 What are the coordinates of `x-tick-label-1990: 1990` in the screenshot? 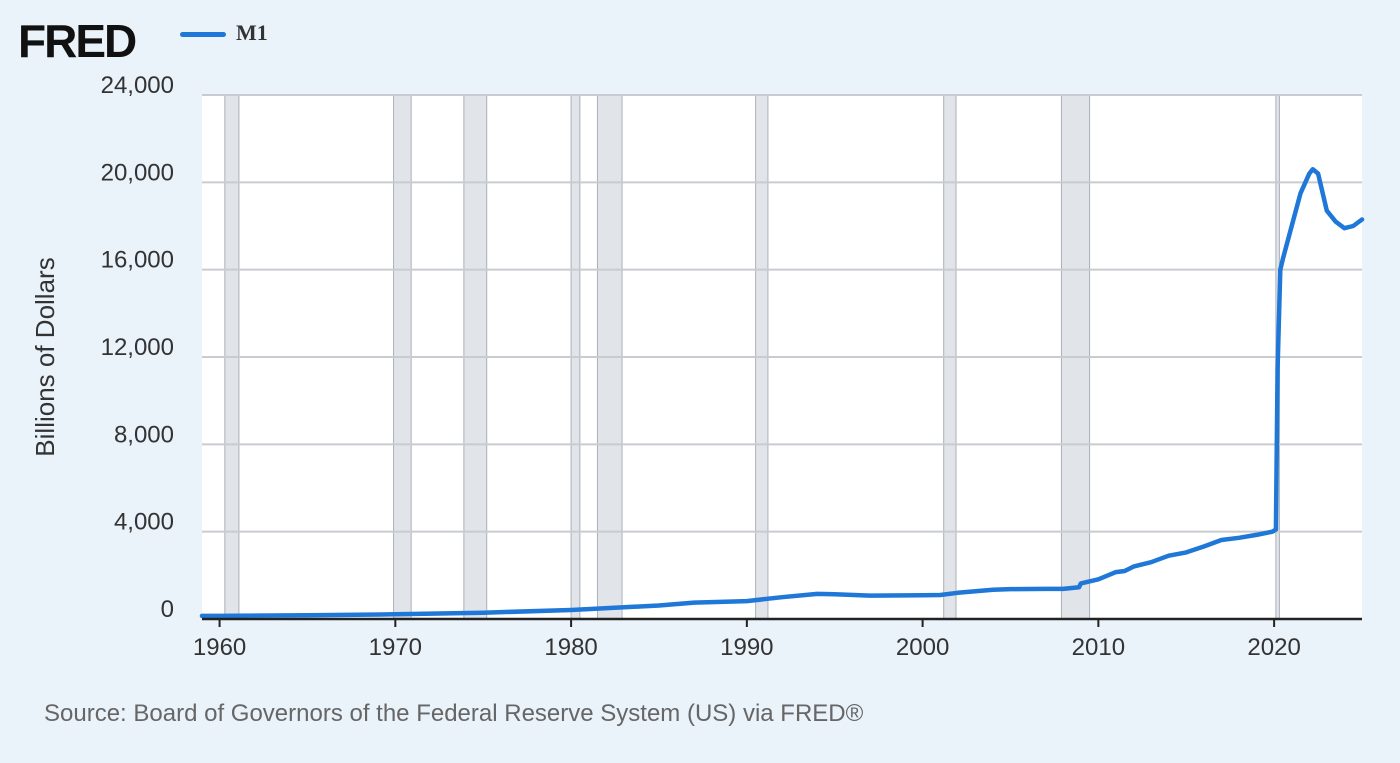 It's located at (746, 647).